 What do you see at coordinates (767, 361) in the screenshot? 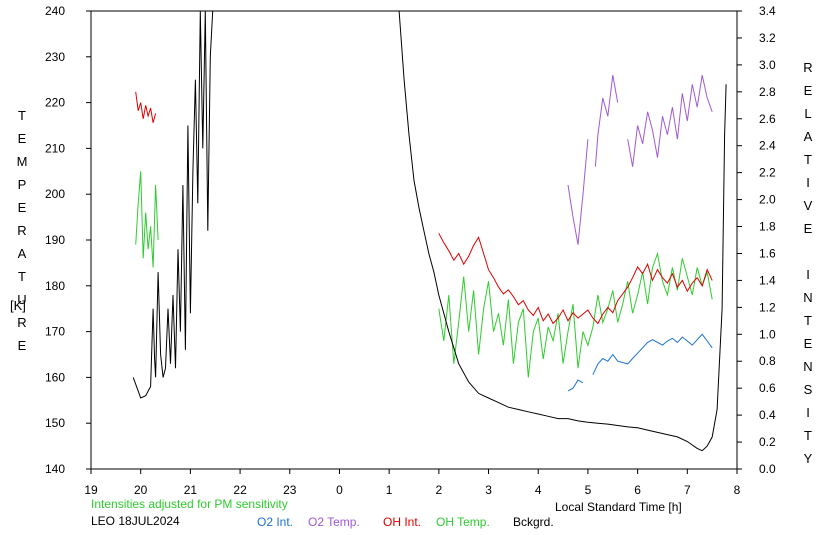
I see `right-tick-label: 0.8` at bounding box center [767, 361].